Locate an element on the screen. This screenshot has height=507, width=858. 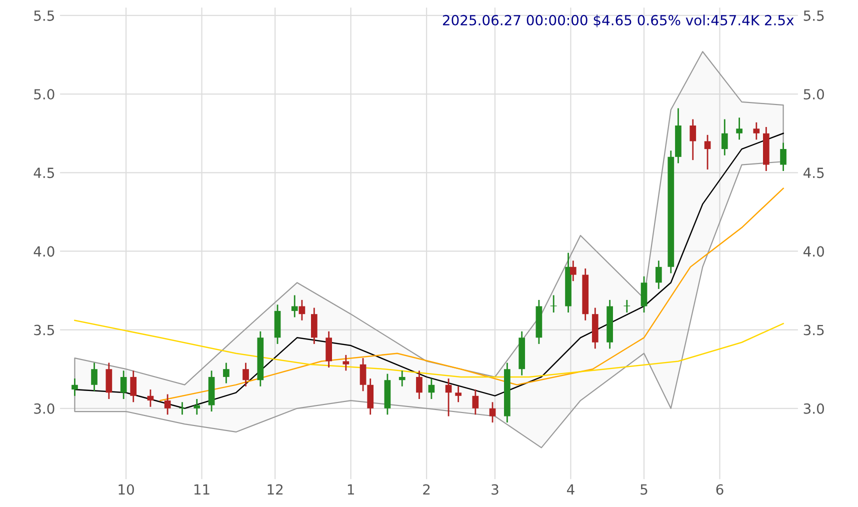
y2-tick-label: 4.5 is located at coordinates (813, 173).